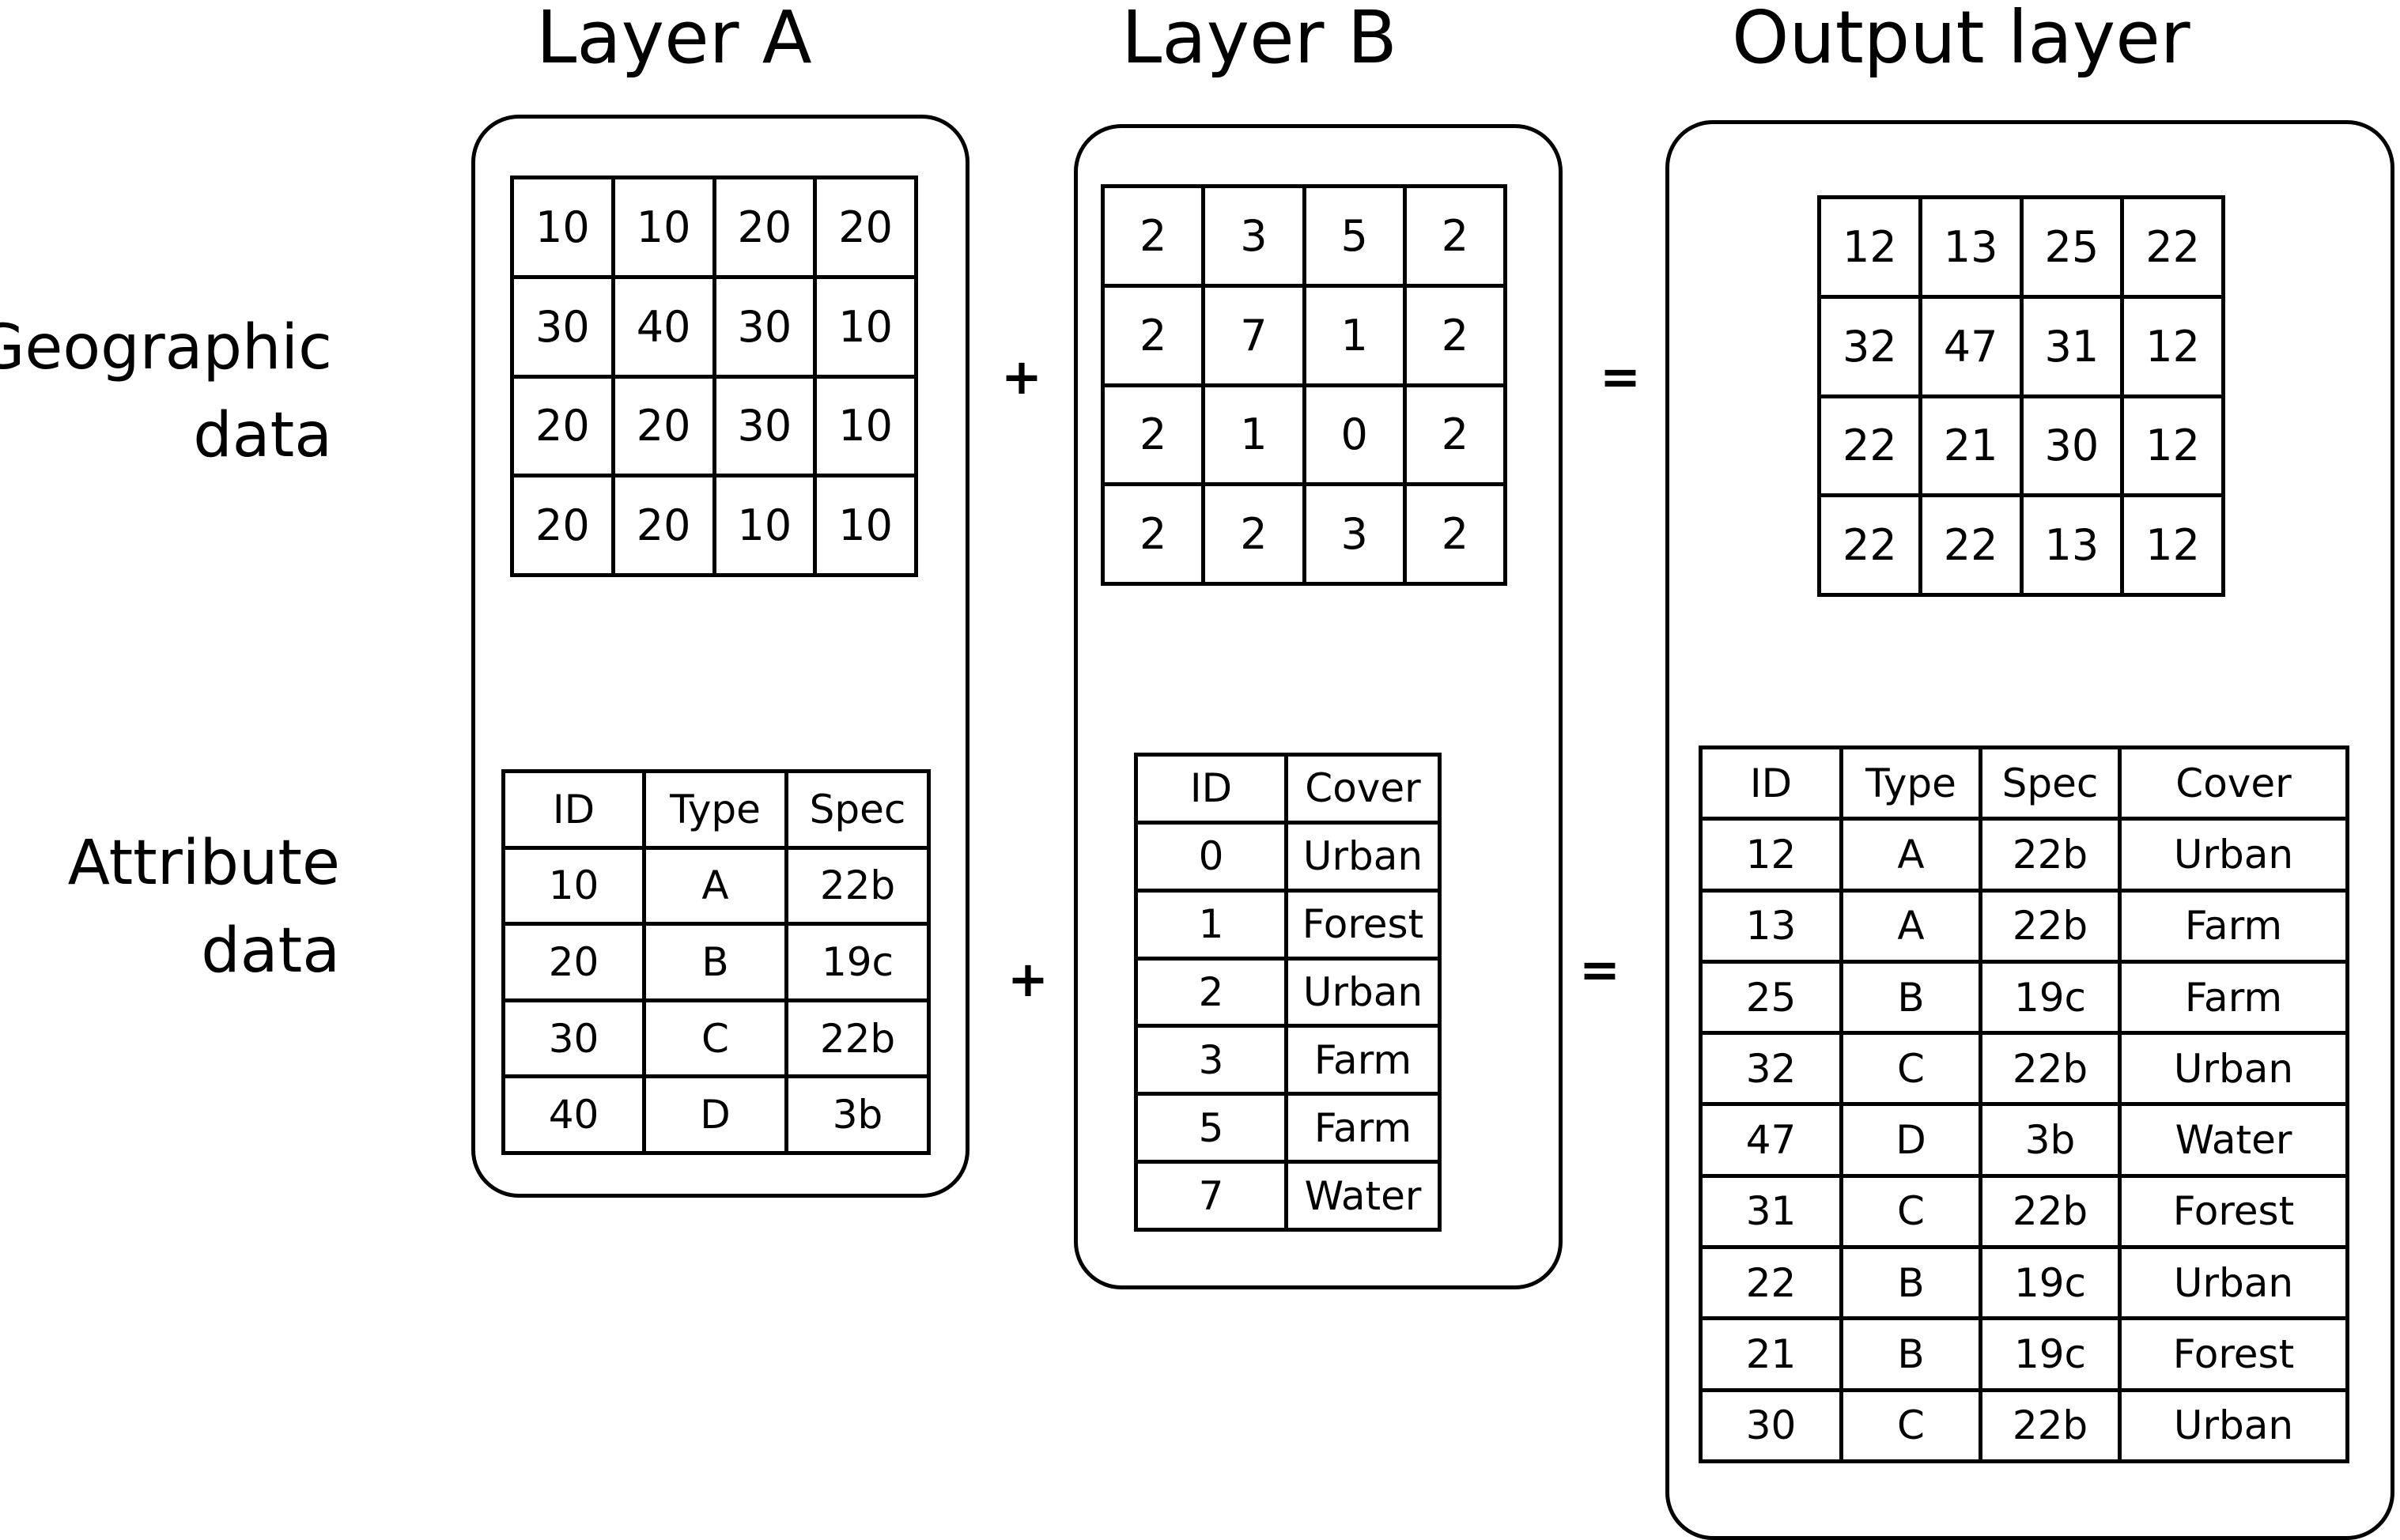 The image size is (2400, 1540). I want to click on output-grid-cell: 47, so click(1971, 346).